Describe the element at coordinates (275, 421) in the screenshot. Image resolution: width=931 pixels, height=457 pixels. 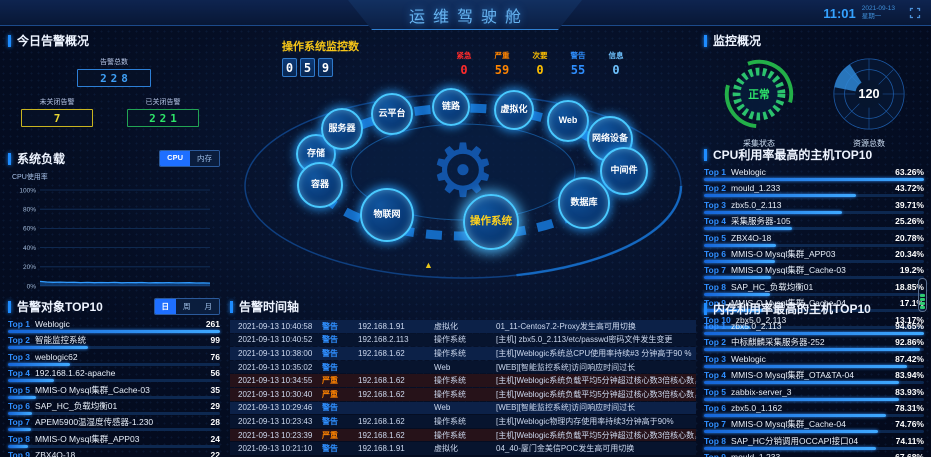
I see `alert-time: 2021-09-13 10:23:43` at that location.